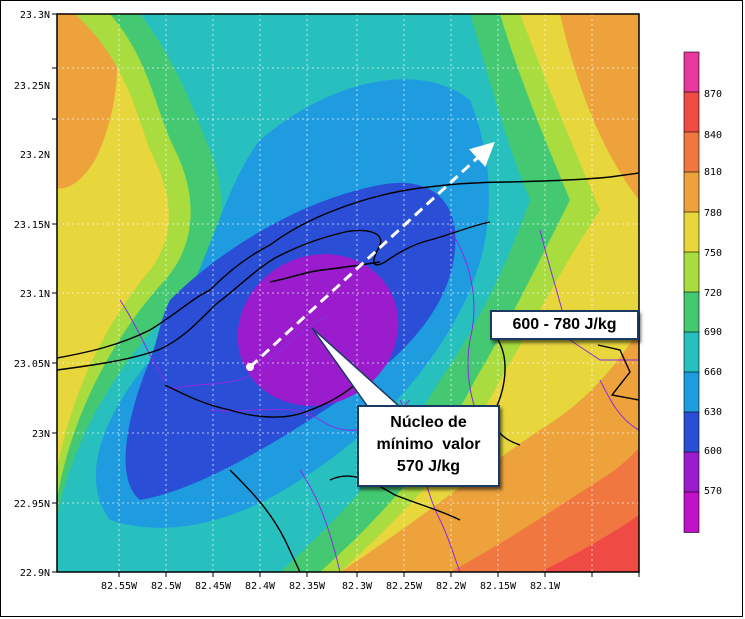 The width and height of the screenshot is (745, 619). What do you see at coordinates (35, 294) in the screenshot?
I see `lat-label: 23.1N` at bounding box center [35, 294].